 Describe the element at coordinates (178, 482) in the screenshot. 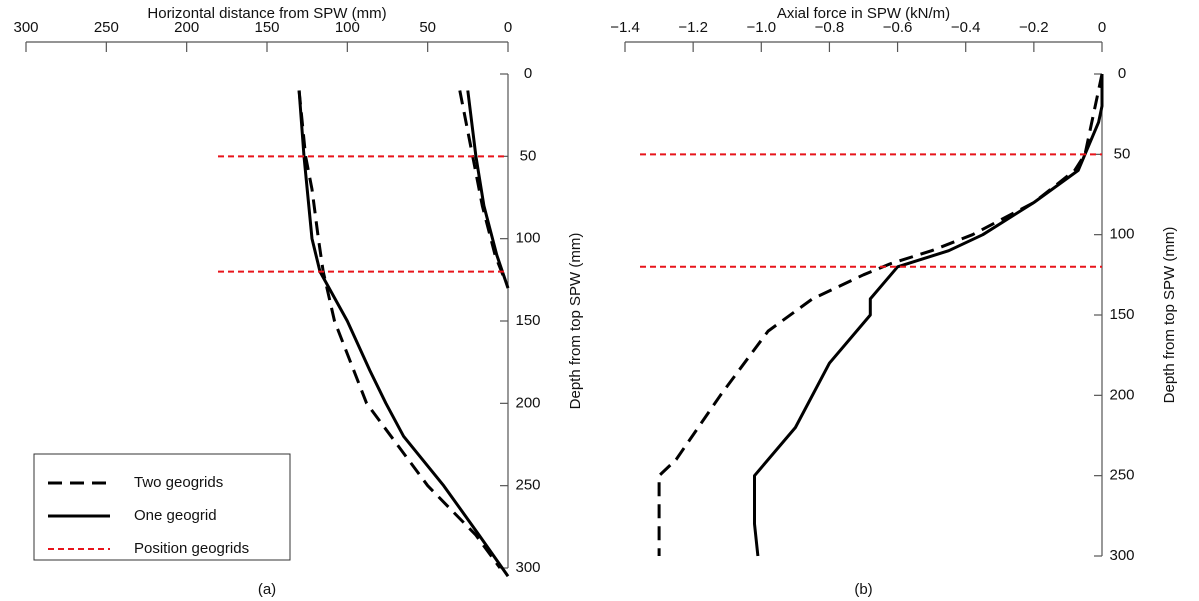

I see `legend-label: Two geogrids` at that location.